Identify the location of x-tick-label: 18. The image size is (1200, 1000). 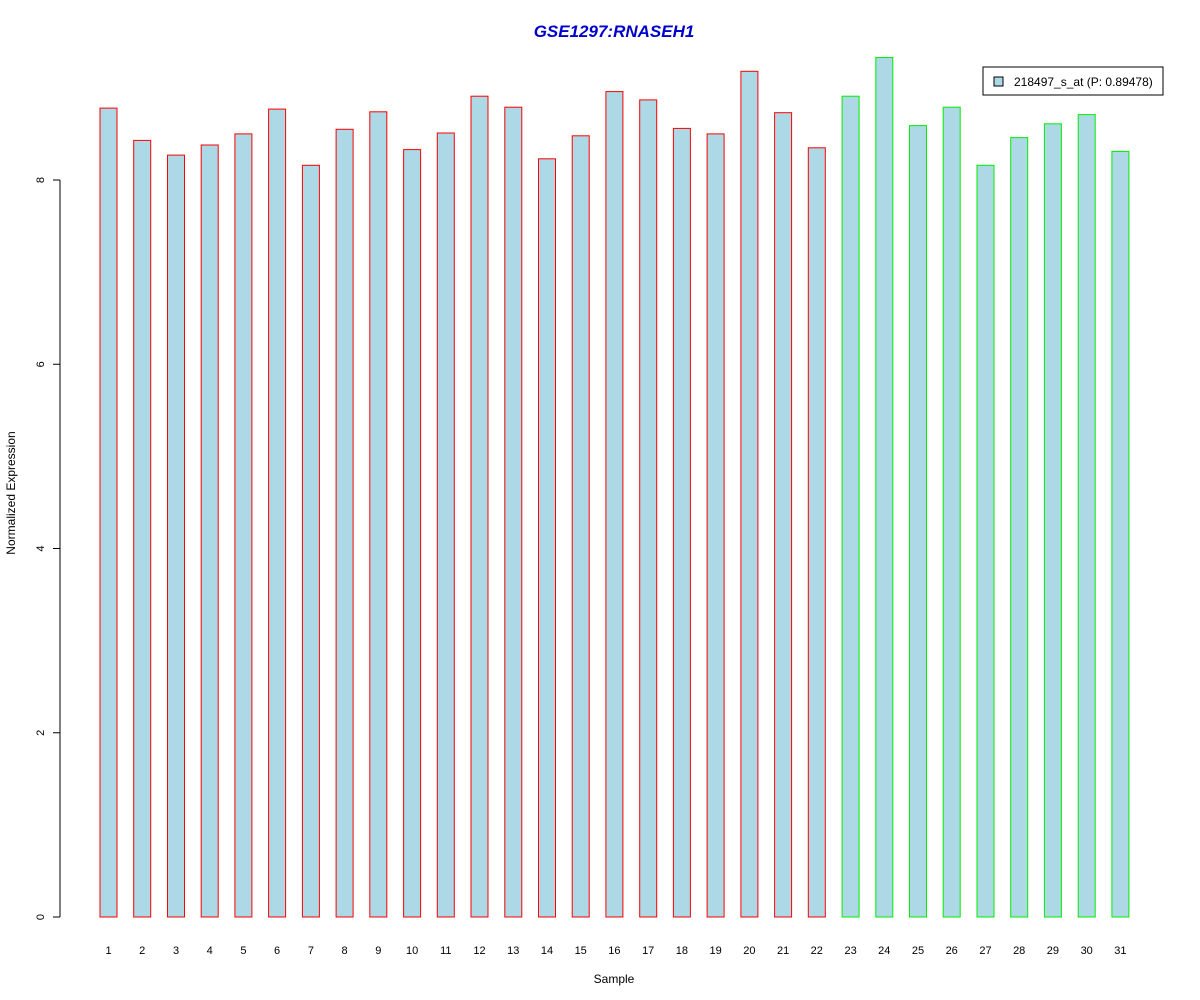
(682, 951).